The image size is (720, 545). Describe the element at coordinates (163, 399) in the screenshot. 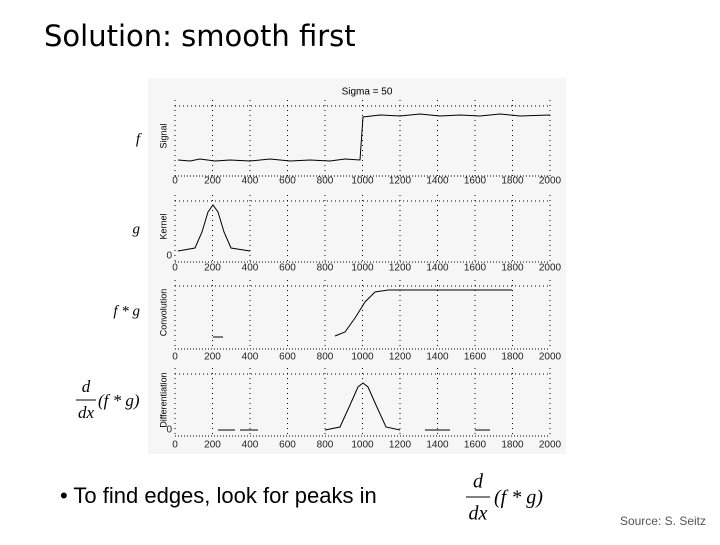

I see `y-axis-label: Differentiation` at that location.